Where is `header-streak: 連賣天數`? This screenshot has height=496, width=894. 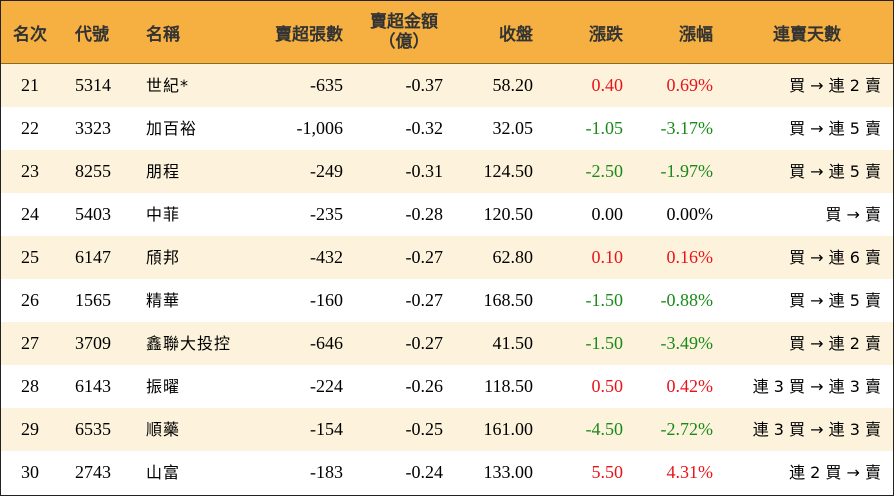
header-streak: 連賣天數 is located at coordinates (807, 34).